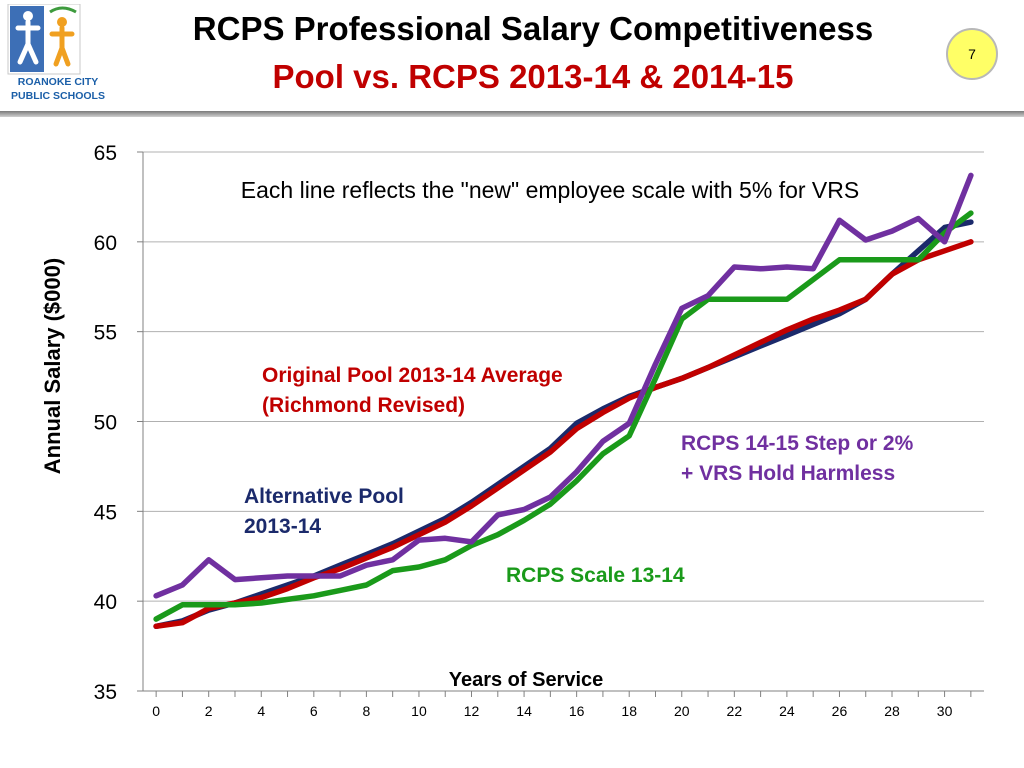 The width and height of the screenshot is (1024, 768). Describe the element at coordinates (105, 512) in the screenshot. I see `y-tick-label-45: 45` at that location.